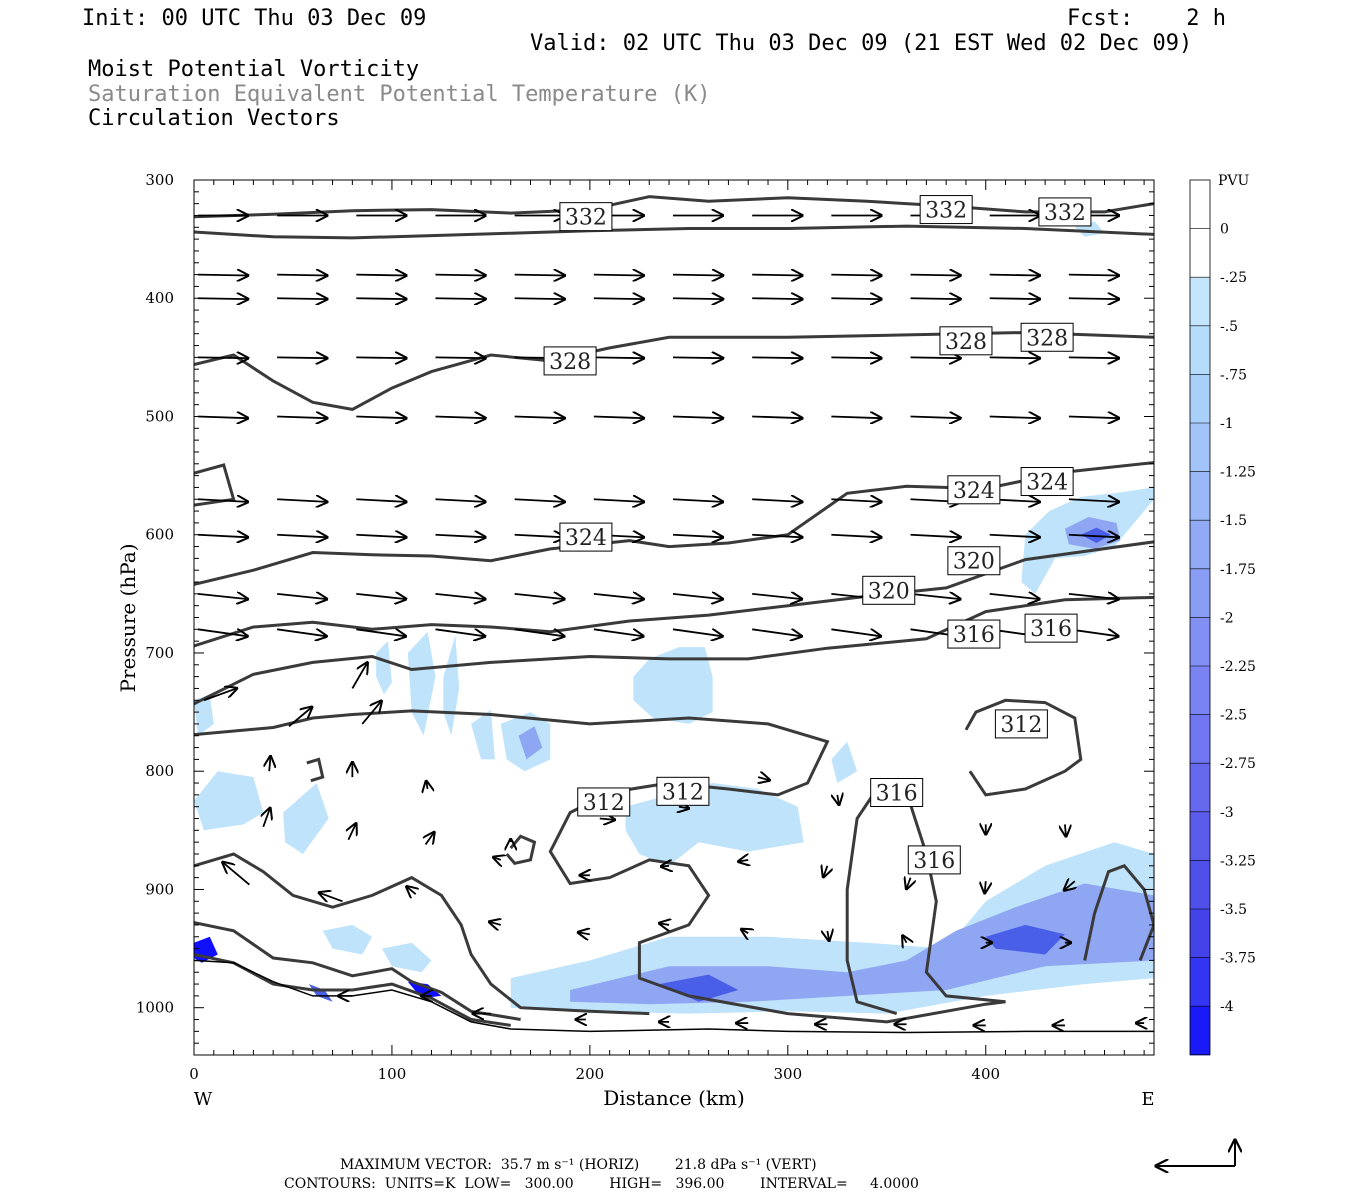  Describe the element at coordinates (392, 1074) in the screenshot. I see `x-tick-label: 100` at that location.